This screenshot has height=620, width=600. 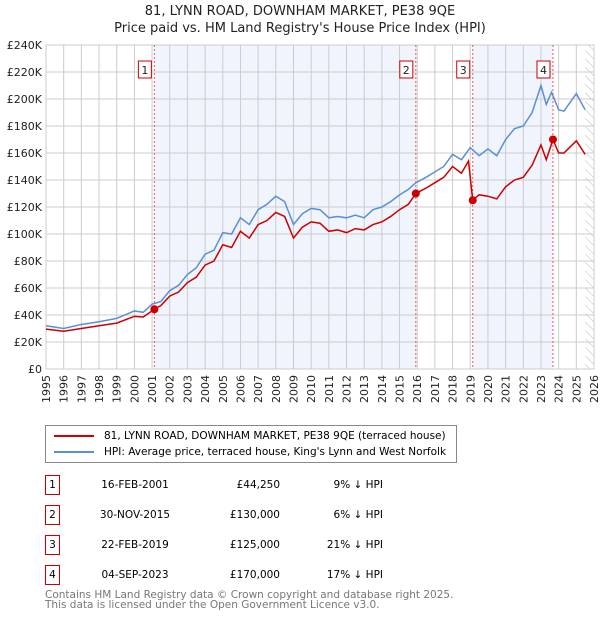 I want to click on x-tick-label: 2019, so click(x=470, y=389).